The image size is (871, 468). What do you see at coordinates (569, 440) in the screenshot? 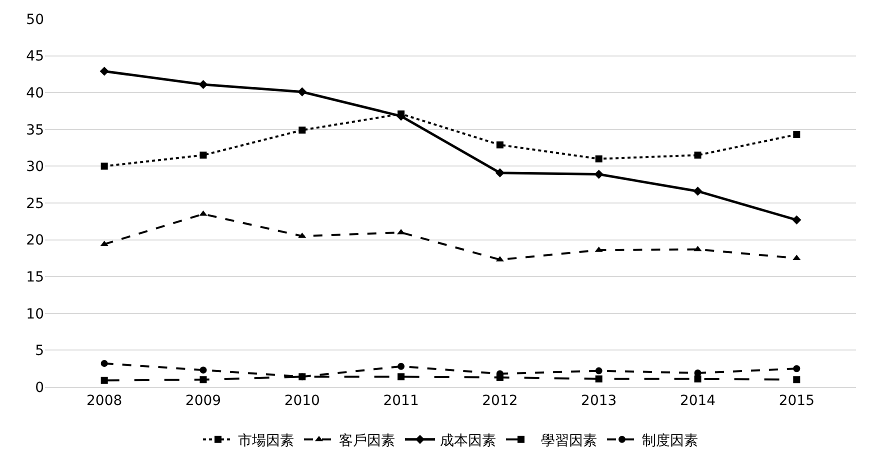
I see `legend-label: 學習因素` at bounding box center [569, 440].